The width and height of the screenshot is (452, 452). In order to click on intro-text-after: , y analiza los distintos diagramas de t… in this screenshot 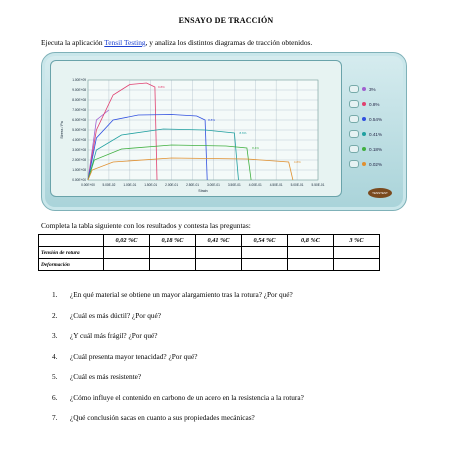, I will do `click(229, 42)`.